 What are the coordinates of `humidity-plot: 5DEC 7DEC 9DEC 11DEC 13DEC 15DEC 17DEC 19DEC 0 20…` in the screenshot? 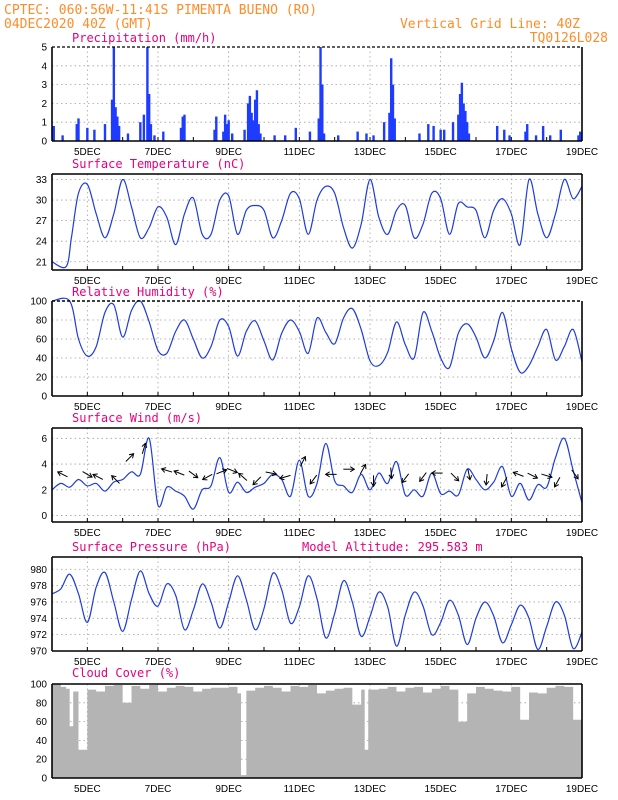 It's located at (314, 355).